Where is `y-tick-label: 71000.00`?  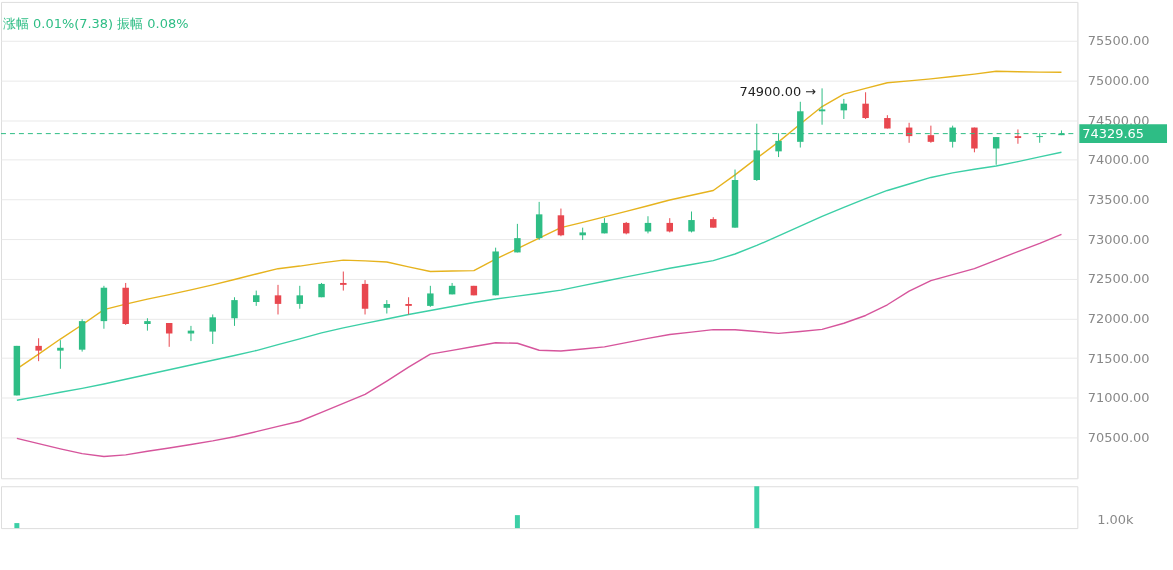
y-tick-label: 71000.00 is located at coordinates (1118, 398).